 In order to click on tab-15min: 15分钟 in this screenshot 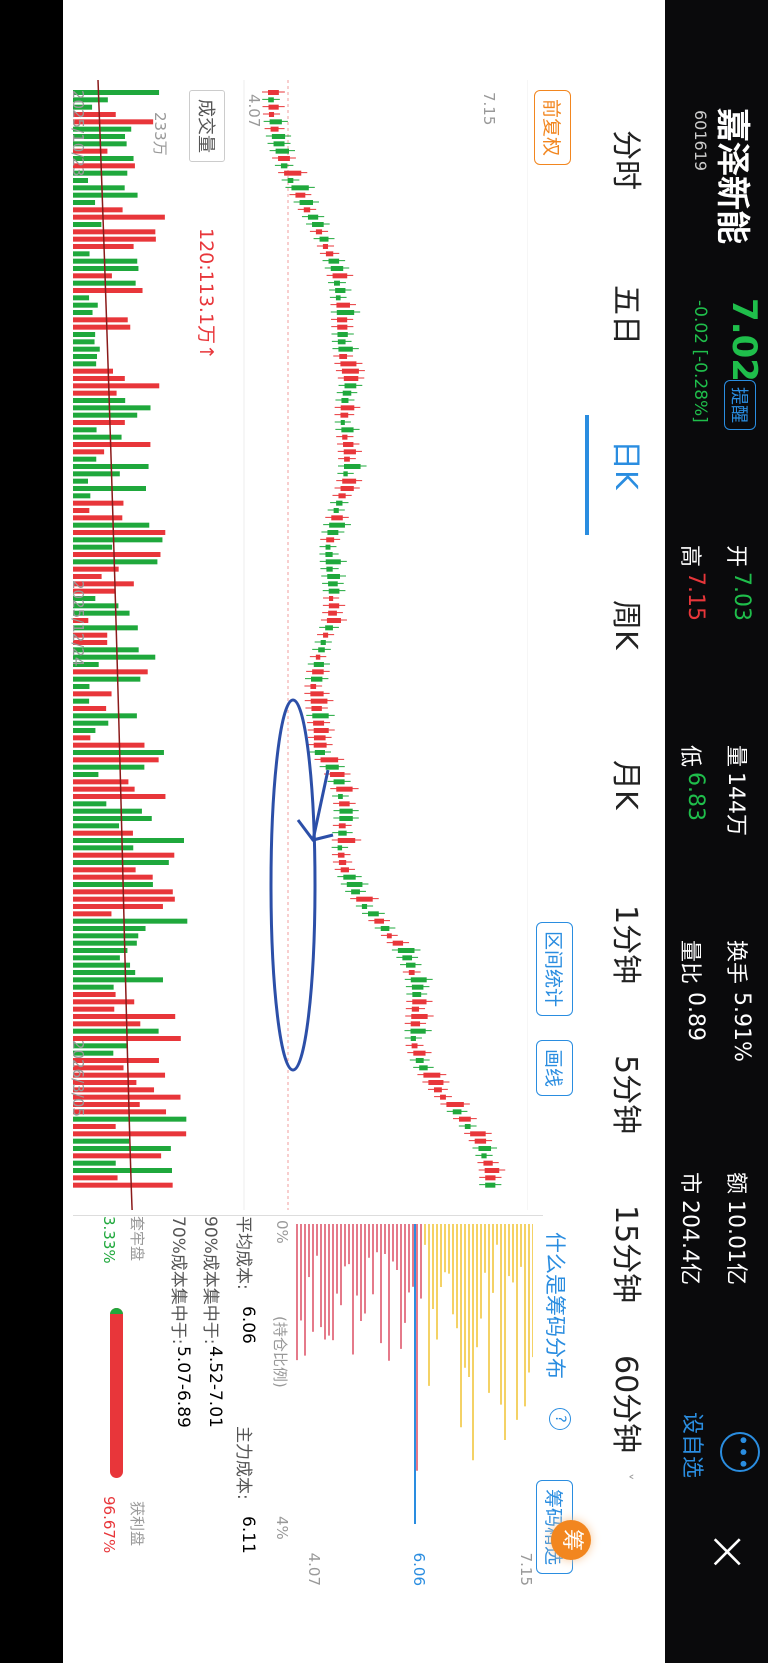, I will do `click(625, 1254)`.